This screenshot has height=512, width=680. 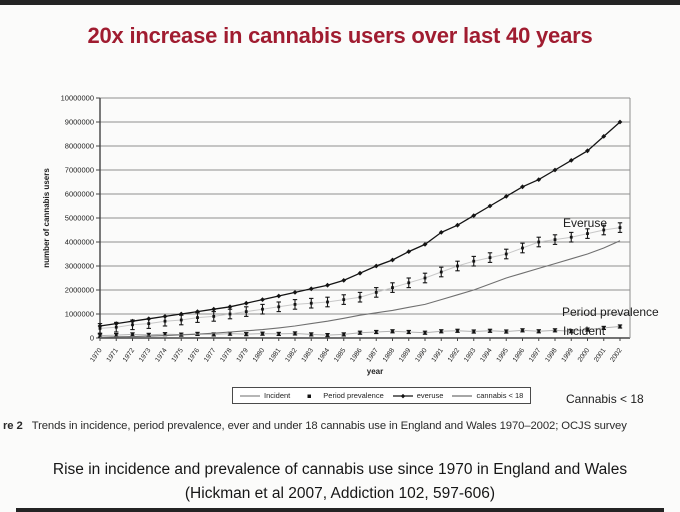 What do you see at coordinates (277, 395) in the screenshot?
I see `legend-label: Incident` at bounding box center [277, 395].